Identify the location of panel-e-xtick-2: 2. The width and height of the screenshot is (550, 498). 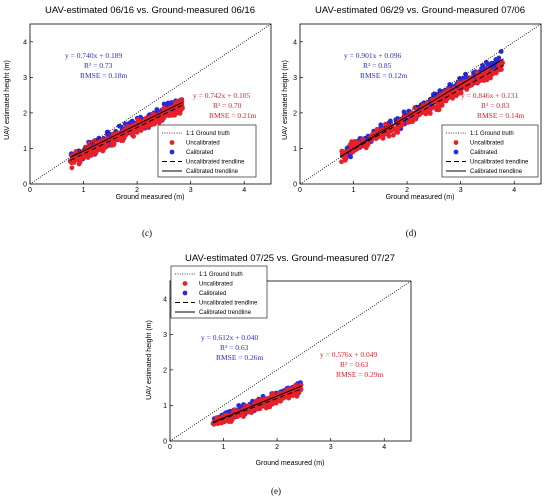
(277, 447).